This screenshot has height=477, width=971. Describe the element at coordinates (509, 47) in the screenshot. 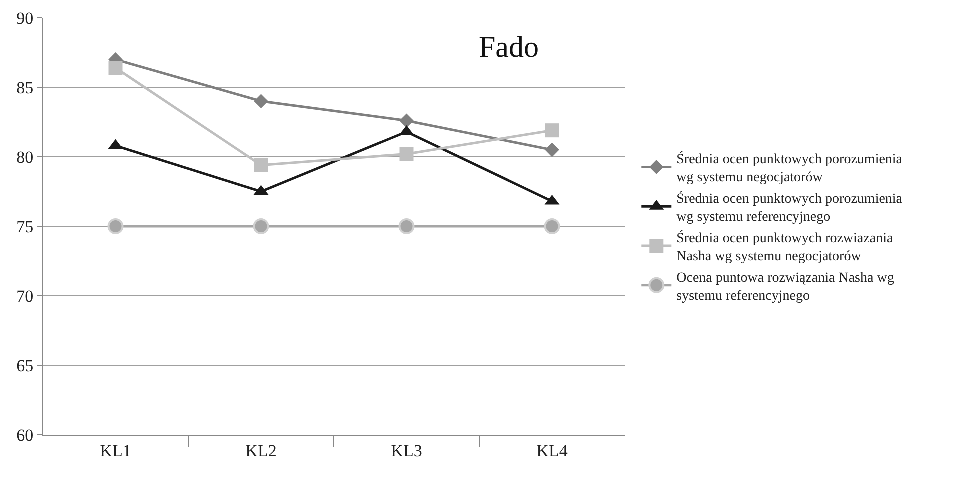

I see `chart-title: Fado` at that location.